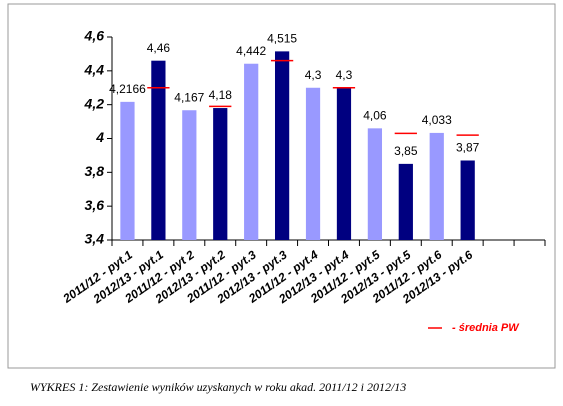 Image resolution: width=563 pixels, height=406 pixels. What do you see at coordinates (94, 70) in the screenshot?
I see `y-tick-label: 4,4` at bounding box center [94, 70].